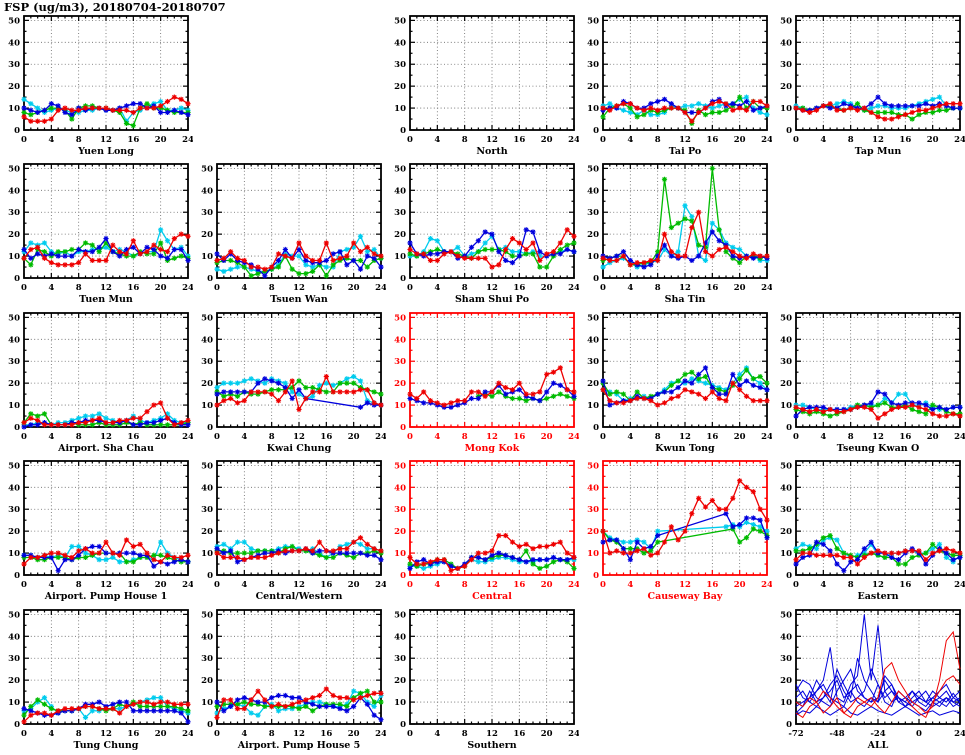 The width and height of the screenshot is (965, 755). Describe the element at coordinates (685, 299) in the screenshot. I see `svg-text: Sha Tin` at that location.